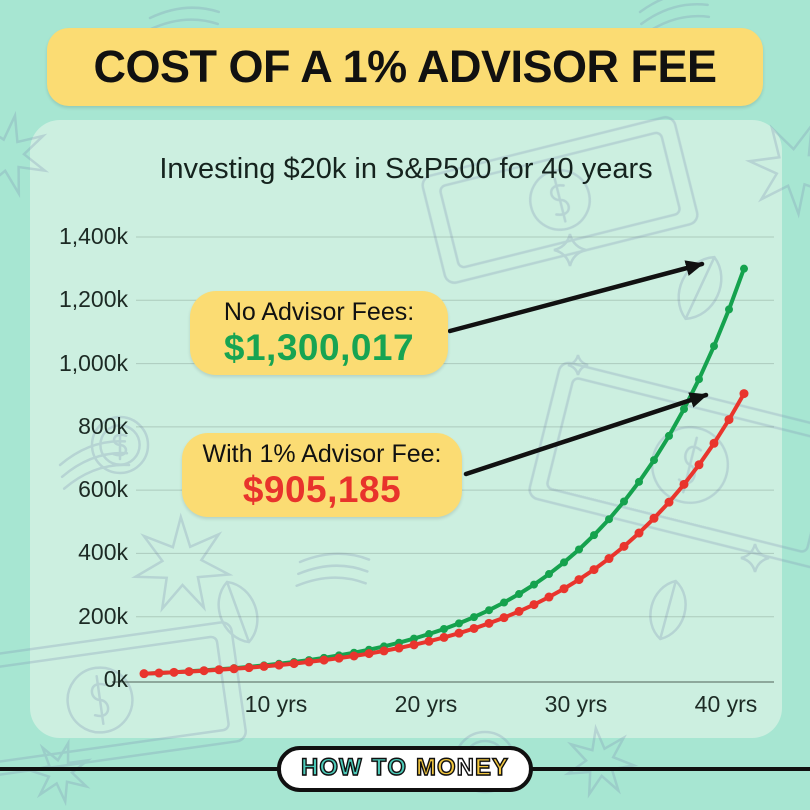 The image size is (810, 810). What do you see at coordinates (93, 235) in the screenshot?
I see `y-tick-label: 1,400k` at bounding box center [93, 235].